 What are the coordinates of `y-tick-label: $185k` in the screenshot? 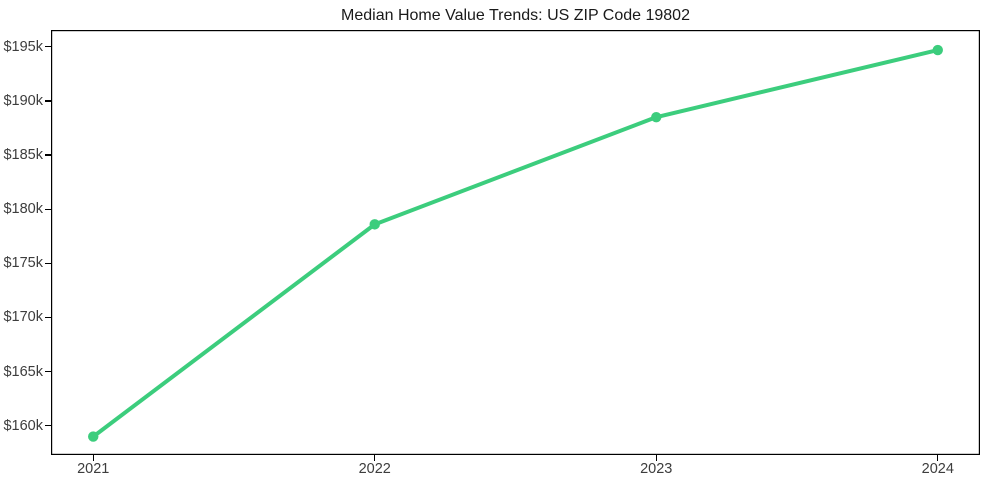 It's located at (23, 155).